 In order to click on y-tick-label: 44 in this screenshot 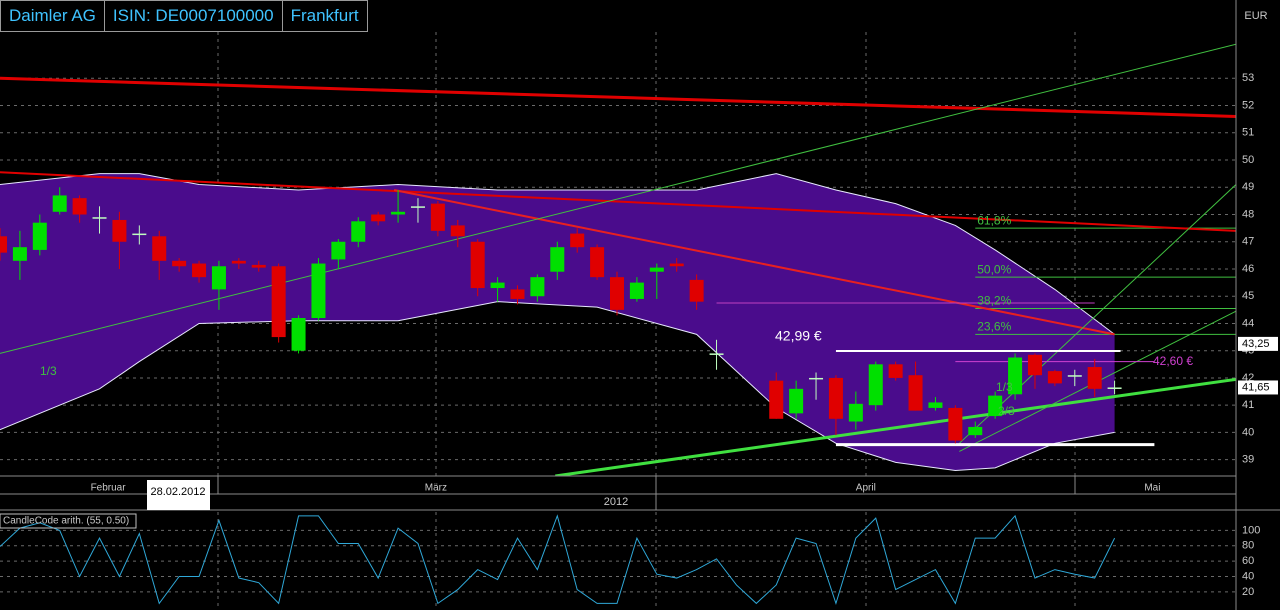, I will do `click(1248, 323)`.